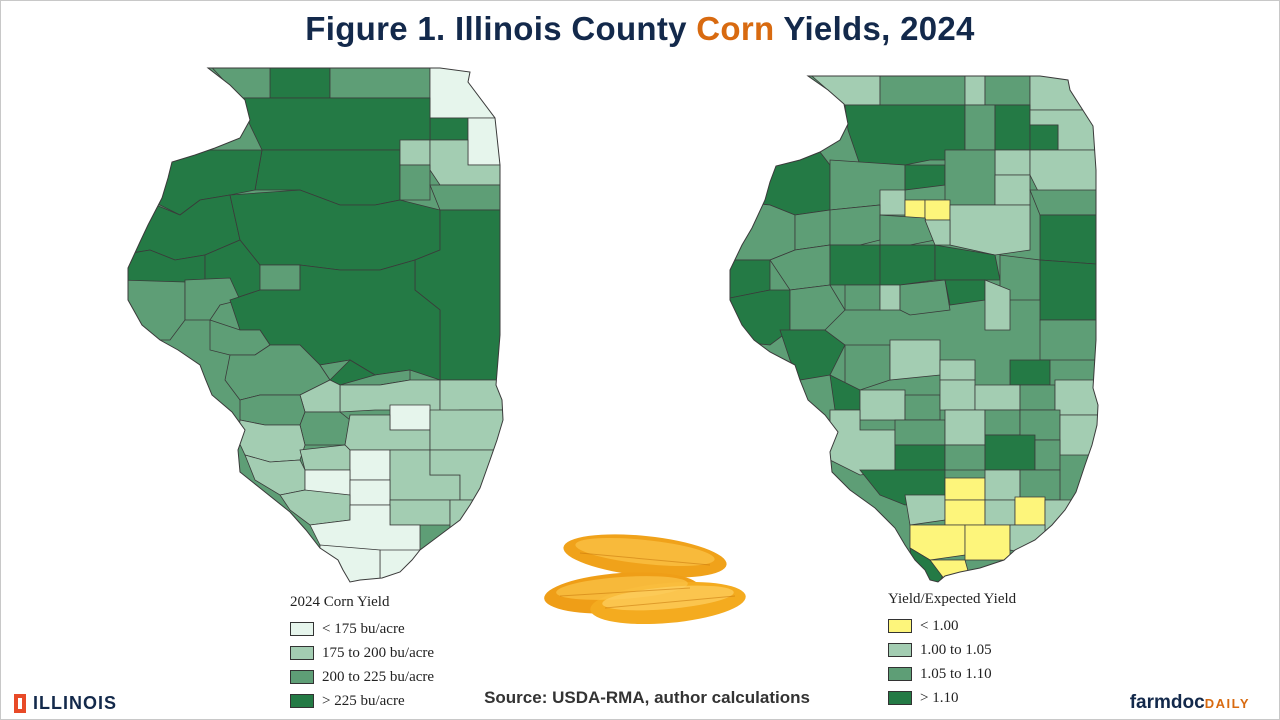 This screenshot has width=1280, height=720. What do you see at coordinates (340, 602) in the screenshot?
I see `left-legend-title: 2024 Corn Yield` at bounding box center [340, 602].